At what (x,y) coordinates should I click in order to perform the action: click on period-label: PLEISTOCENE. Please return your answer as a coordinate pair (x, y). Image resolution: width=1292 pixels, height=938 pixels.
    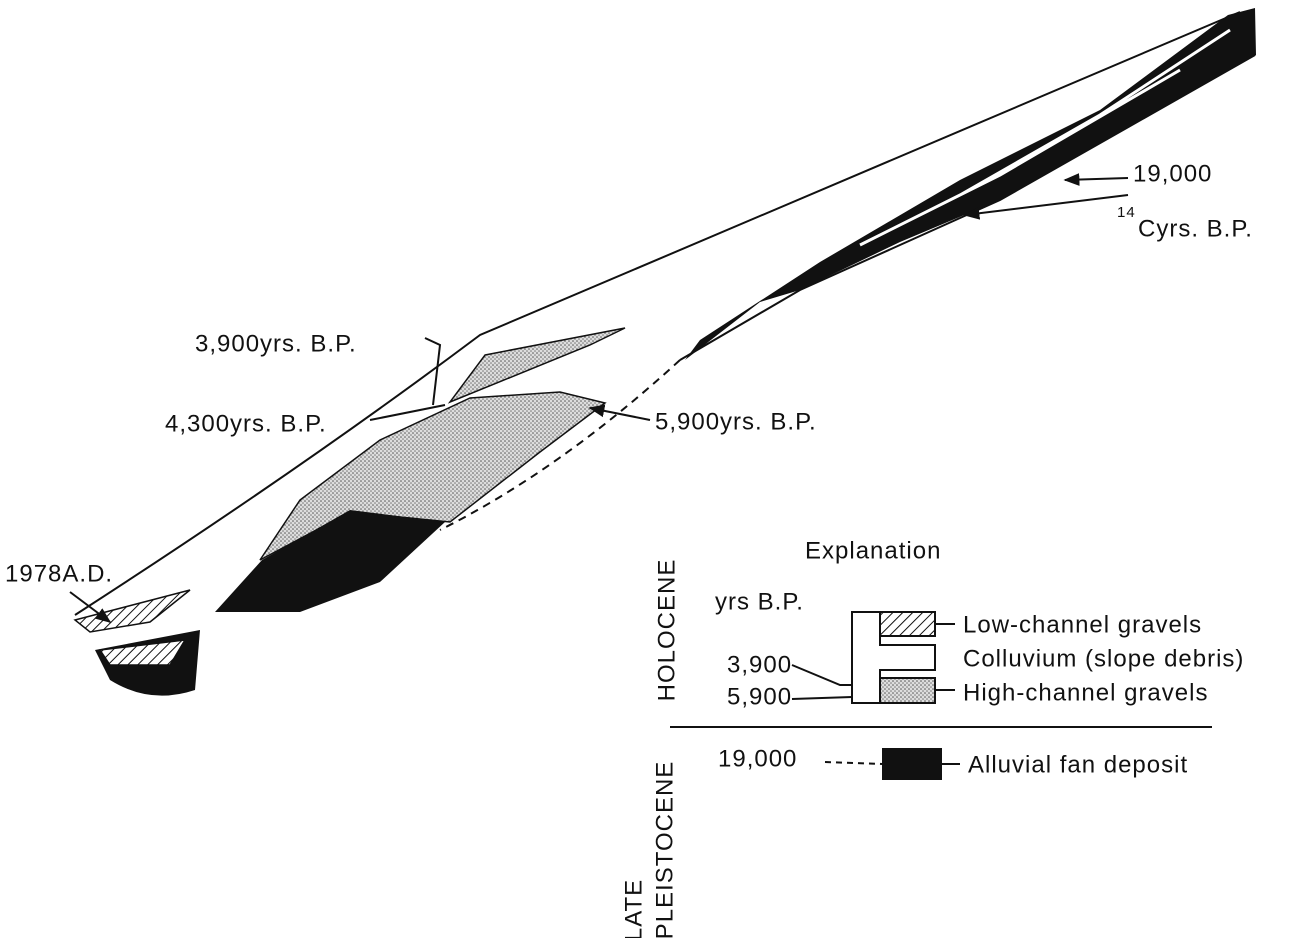
    Looking at the image, I should click on (664, 849).